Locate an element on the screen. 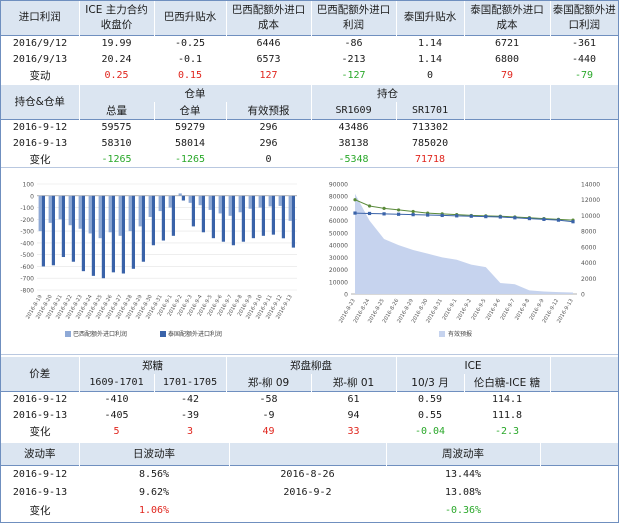 The image size is (619, 523). table-cell: -79 is located at coordinates (584, 75).